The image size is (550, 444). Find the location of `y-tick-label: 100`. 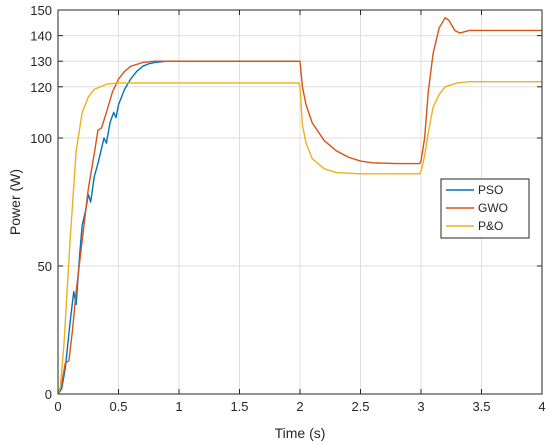

y-tick-label: 100 is located at coordinates (41, 138).